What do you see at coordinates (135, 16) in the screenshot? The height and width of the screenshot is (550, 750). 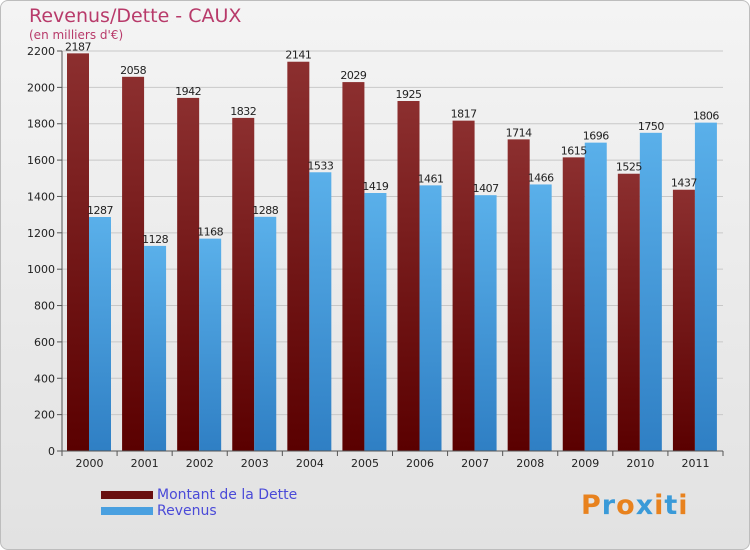 I see `chart-title: Revenus/Dette - CAUX` at bounding box center [135, 16].